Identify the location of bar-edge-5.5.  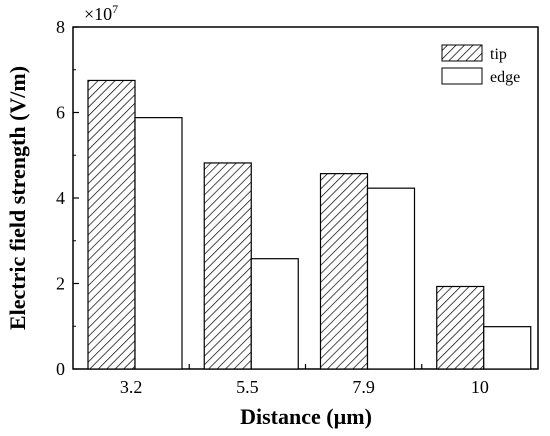
(274, 314).